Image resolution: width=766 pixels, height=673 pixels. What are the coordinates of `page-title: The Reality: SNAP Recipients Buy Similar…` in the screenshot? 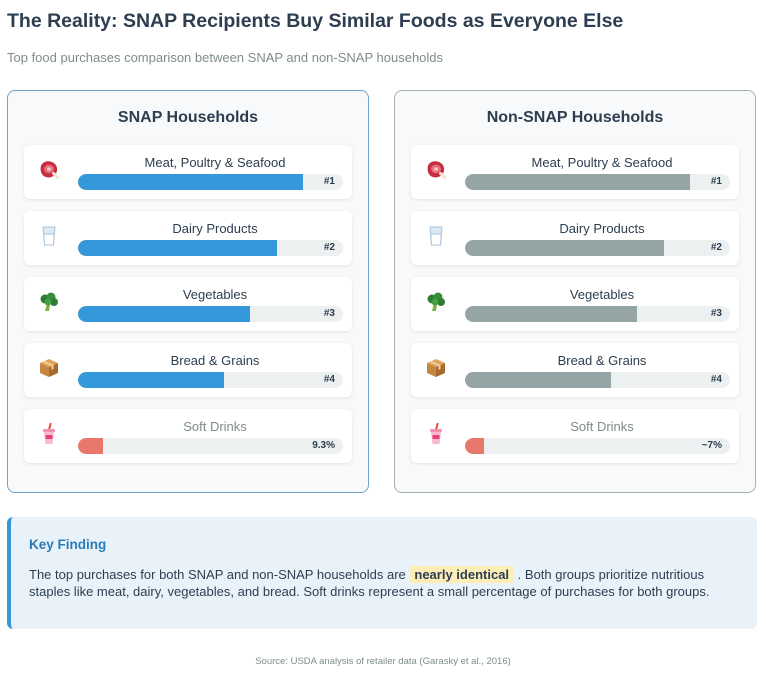 It's located at (315, 21).